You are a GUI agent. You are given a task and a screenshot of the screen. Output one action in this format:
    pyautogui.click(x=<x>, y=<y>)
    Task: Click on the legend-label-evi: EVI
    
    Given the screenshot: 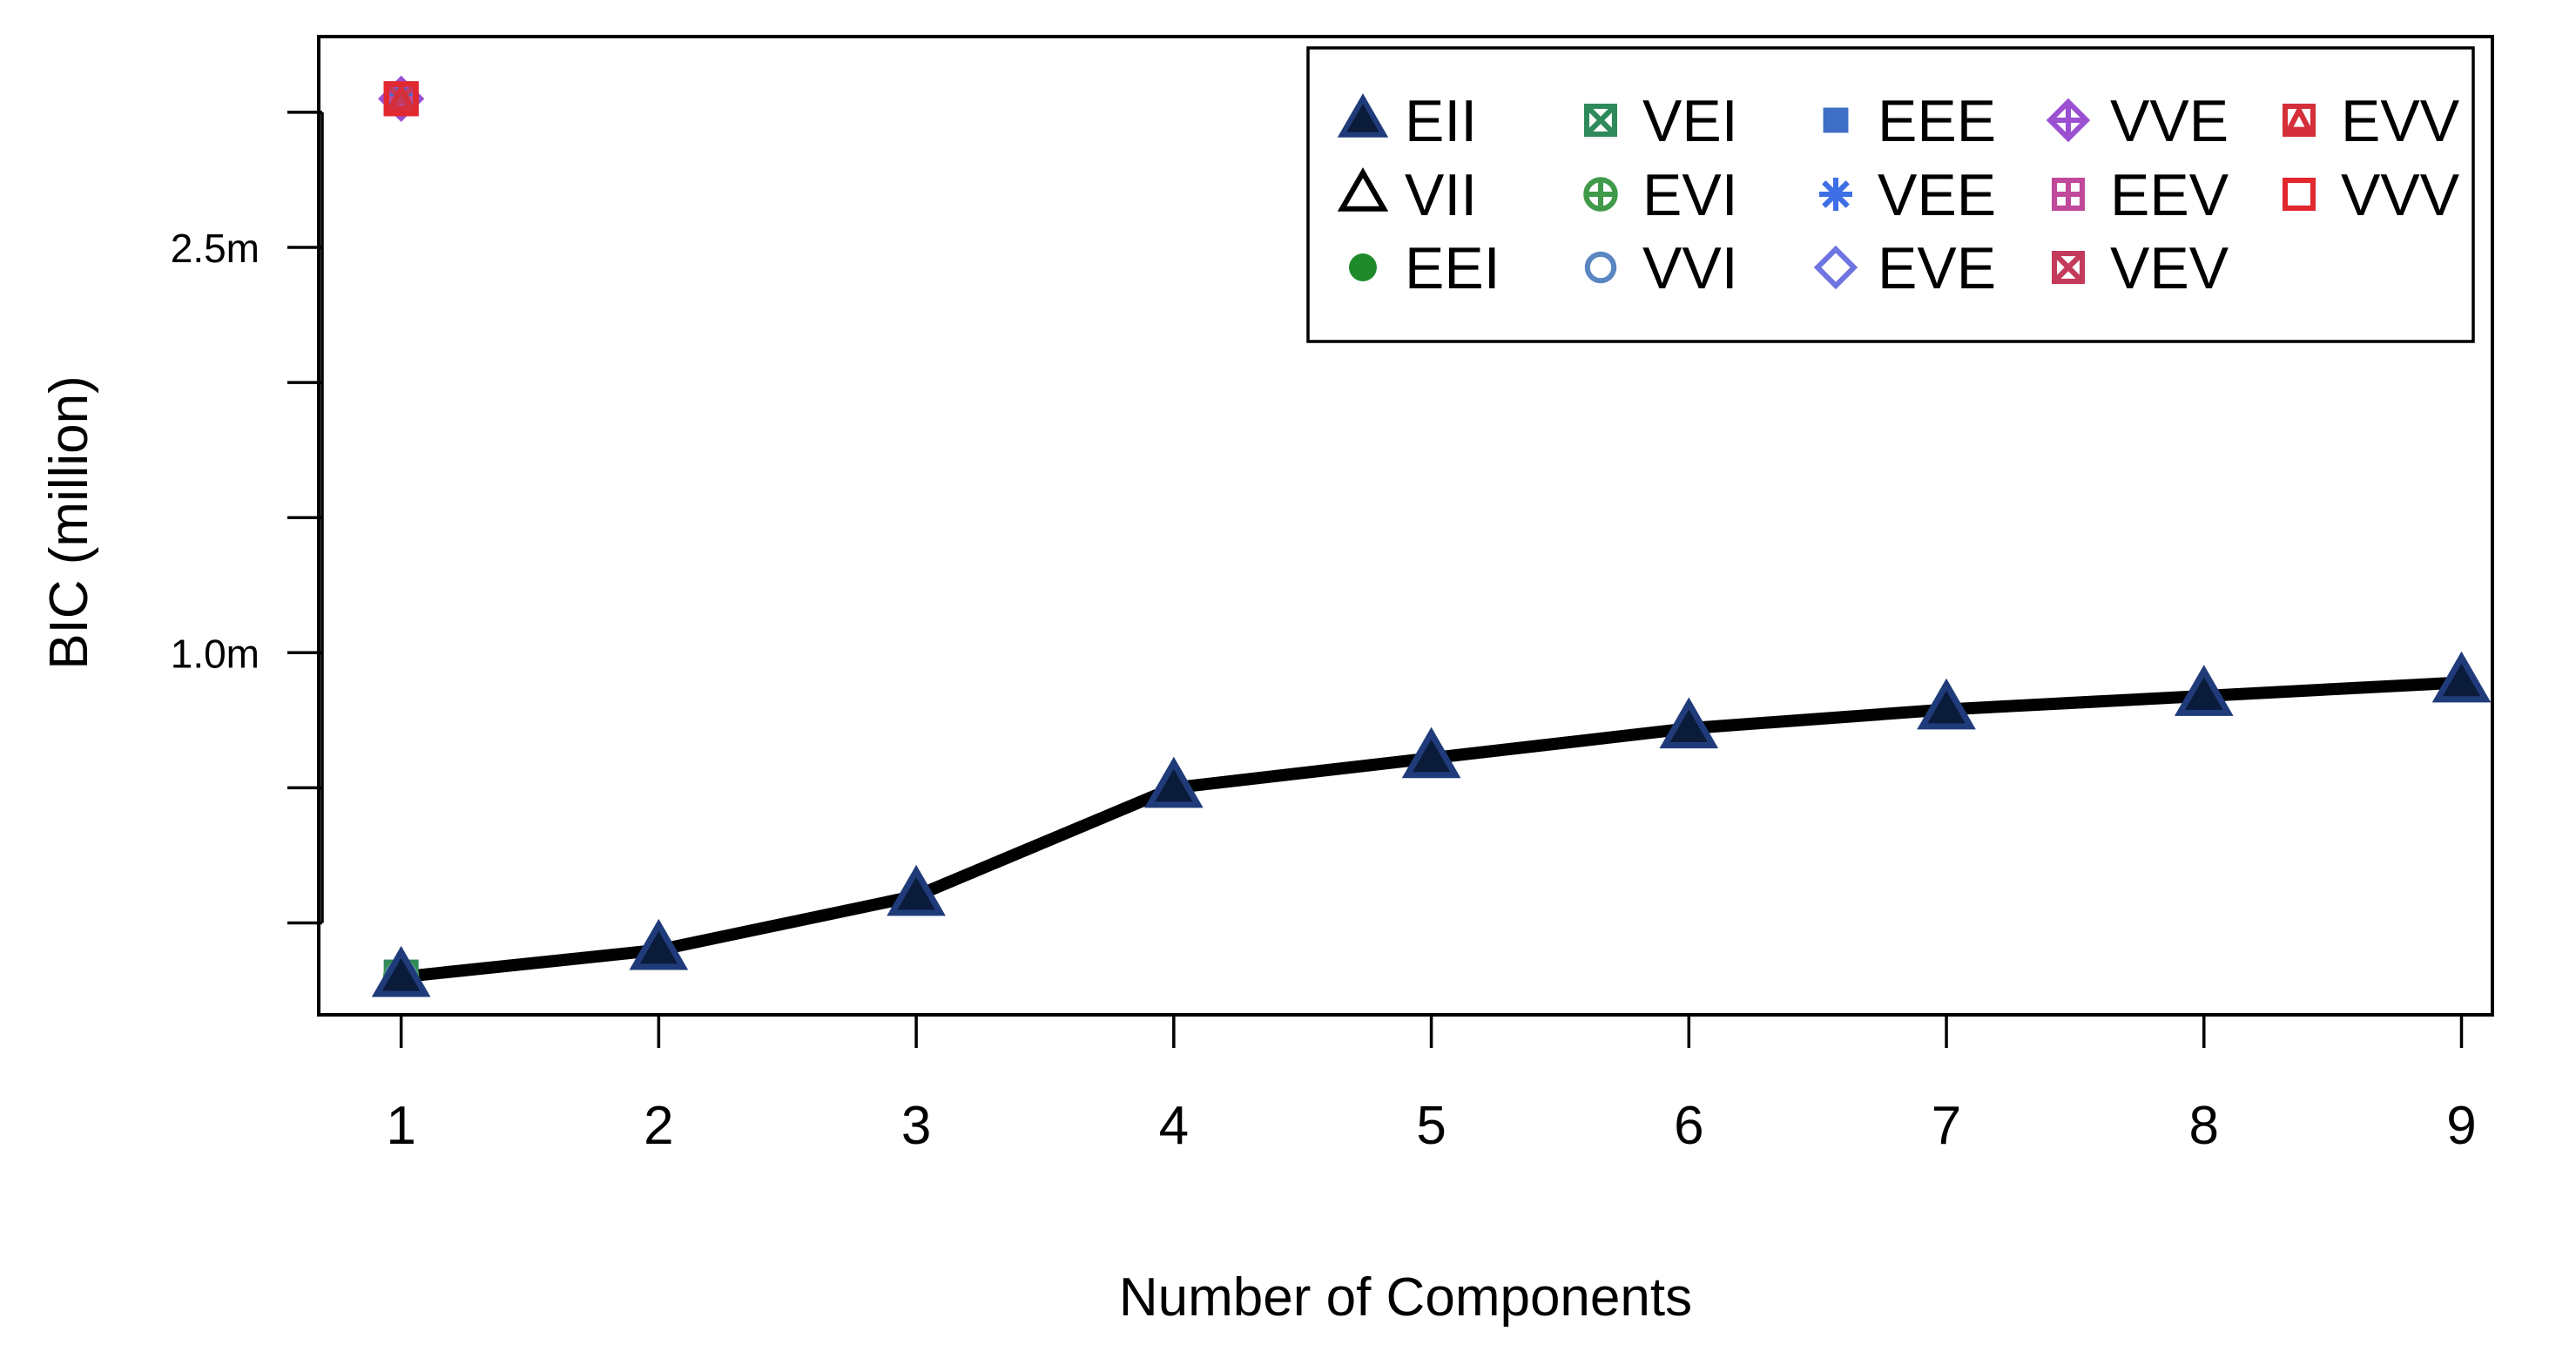 What is the action you would take?
    pyautogui.click(x=1690, y=195)
    